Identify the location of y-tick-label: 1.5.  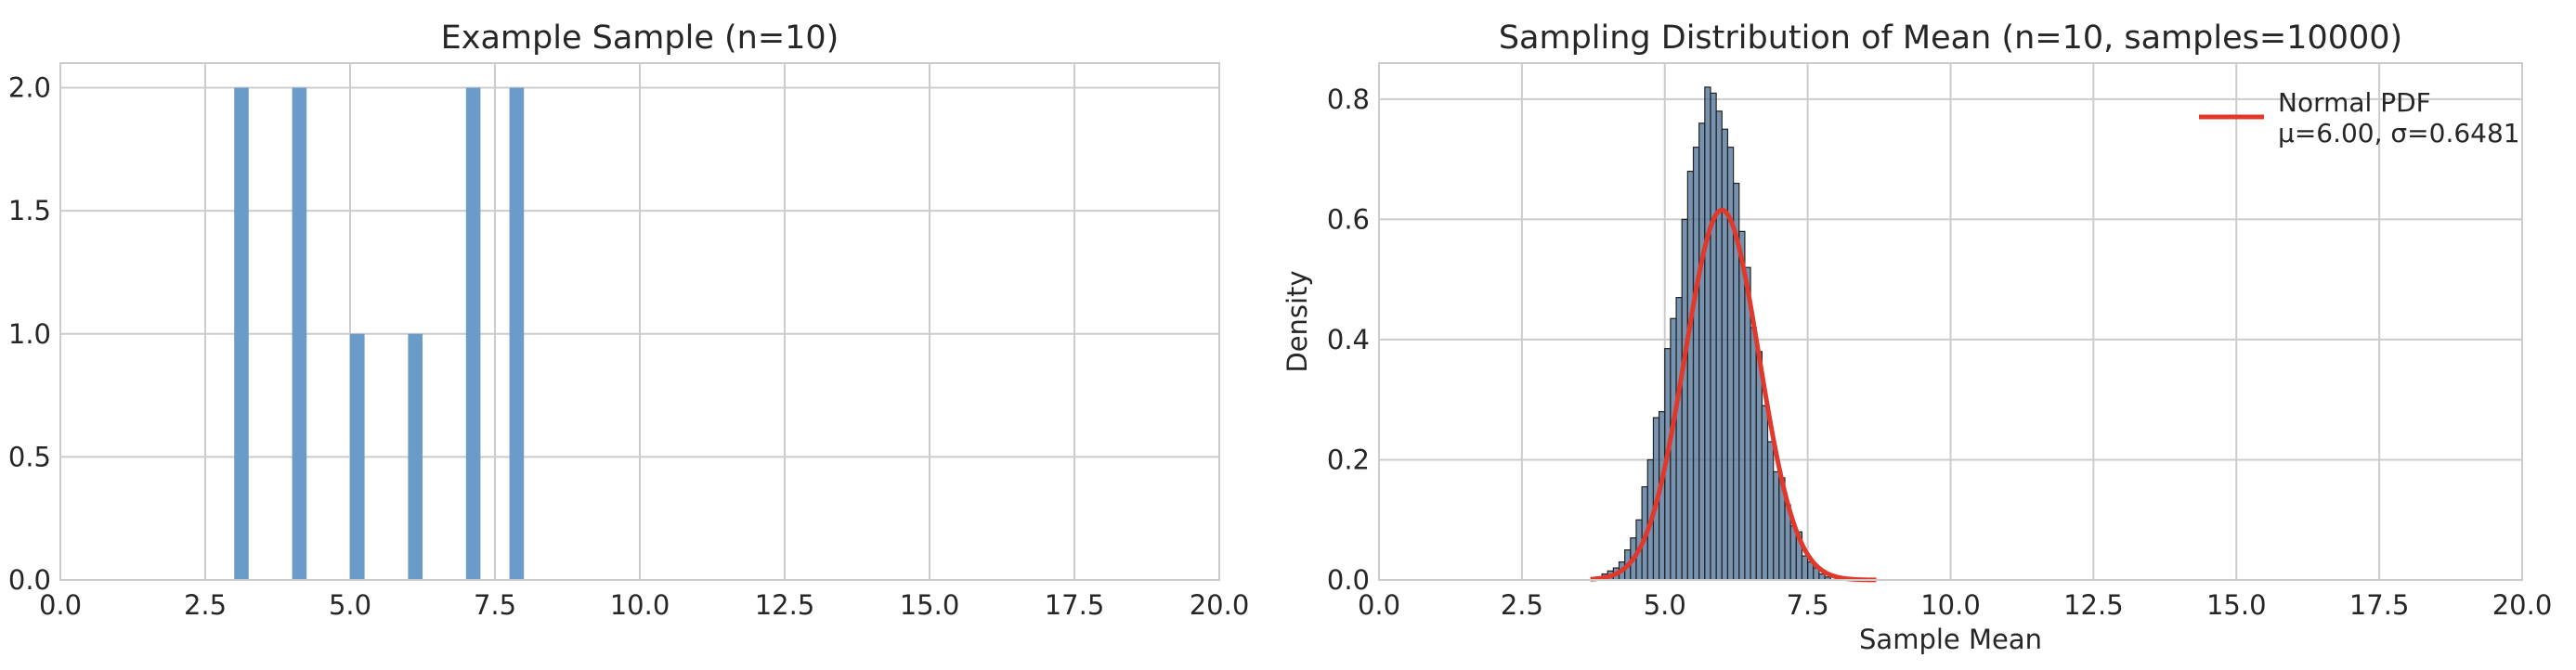
(29, 210).